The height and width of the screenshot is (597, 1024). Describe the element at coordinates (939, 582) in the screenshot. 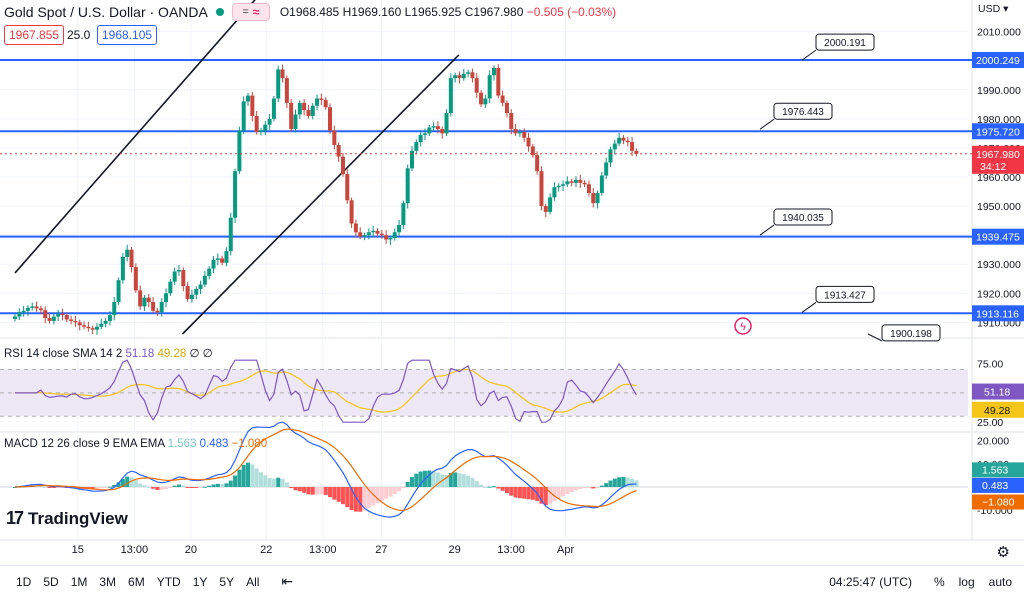

I see `percent-toggle: %` at that location.